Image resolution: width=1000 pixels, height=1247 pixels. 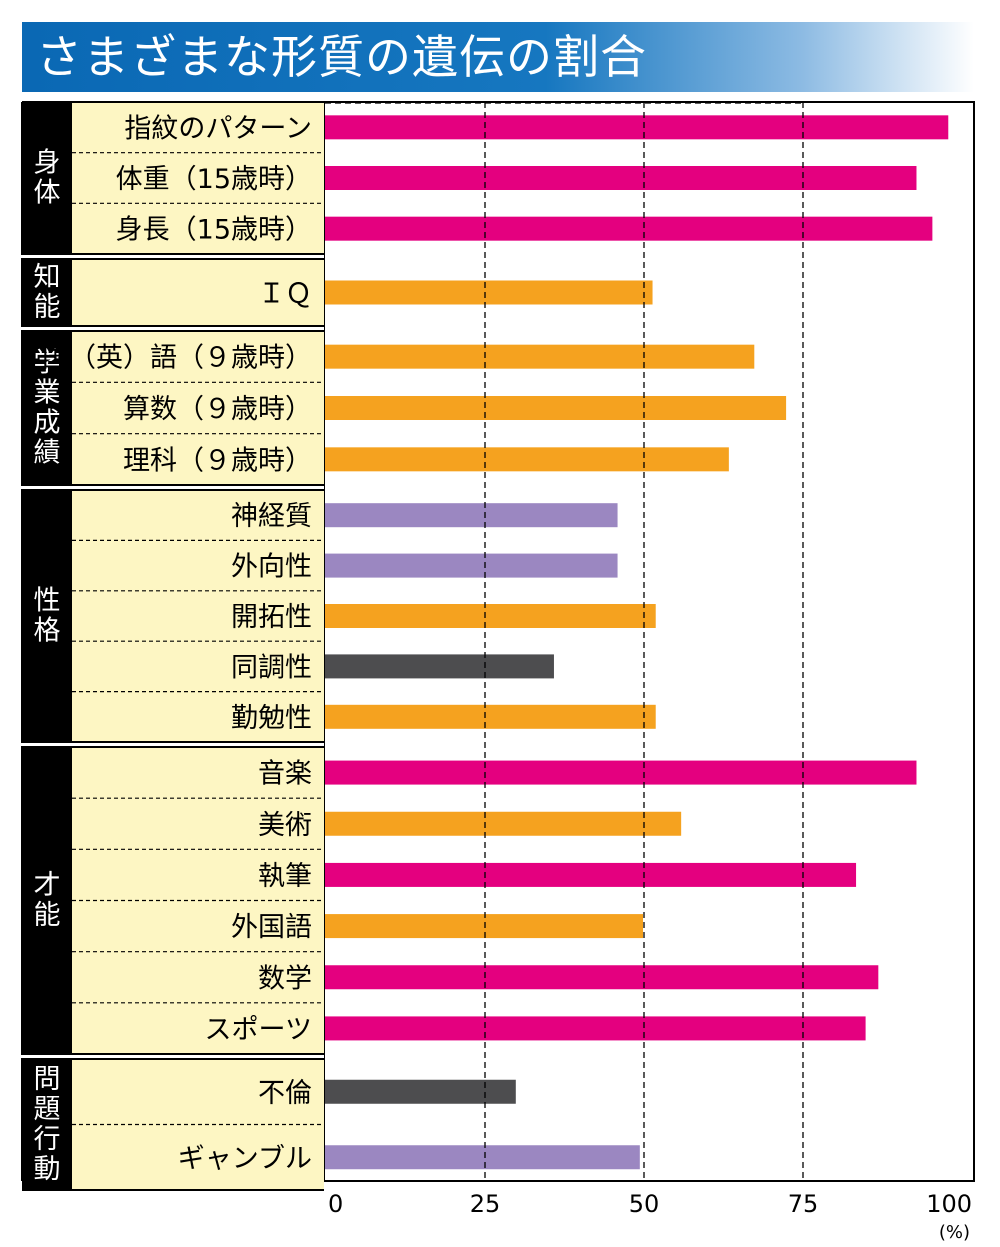 What do you see at coordinates (271, 718) in the screenshot?
I see `row-label: 勤勉性` at bounding box center [271, 718].